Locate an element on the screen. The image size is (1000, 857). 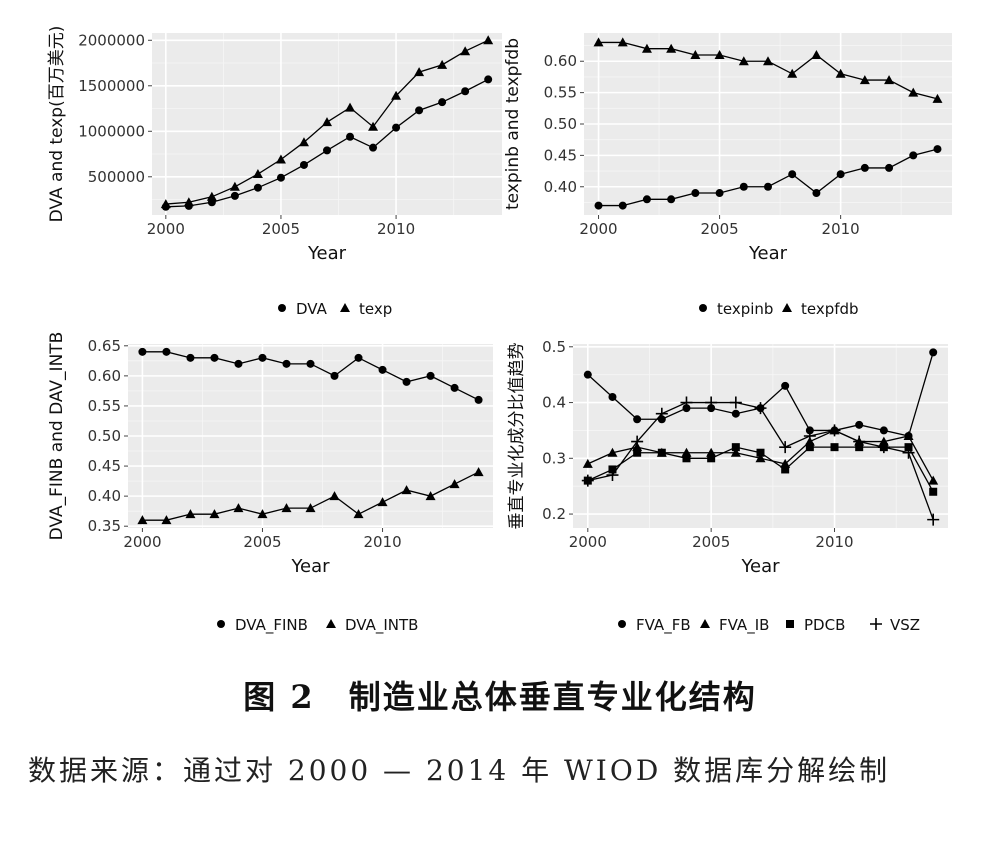
legend-key-DVA_FINB is located at coordinates (221, 624).